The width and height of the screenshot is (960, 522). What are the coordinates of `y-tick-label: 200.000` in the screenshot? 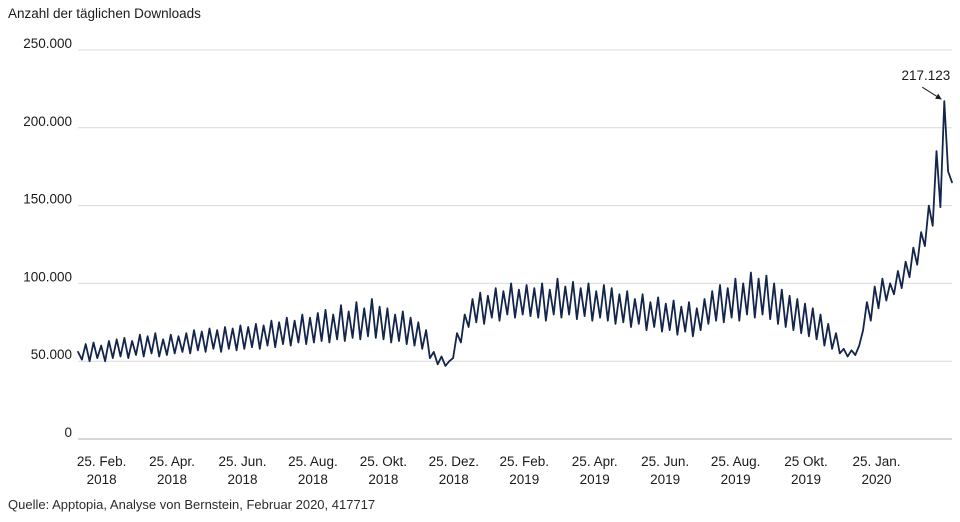 It's located at (47, 121).